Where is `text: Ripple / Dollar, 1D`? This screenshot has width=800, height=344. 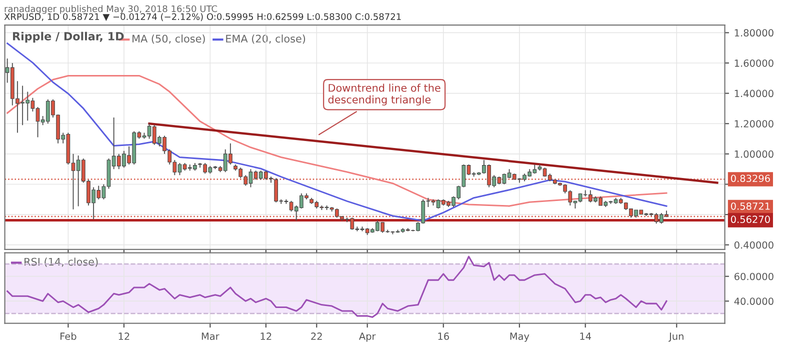
text: Ripple / Dollar, 1D is located at coordinates (68, 37).